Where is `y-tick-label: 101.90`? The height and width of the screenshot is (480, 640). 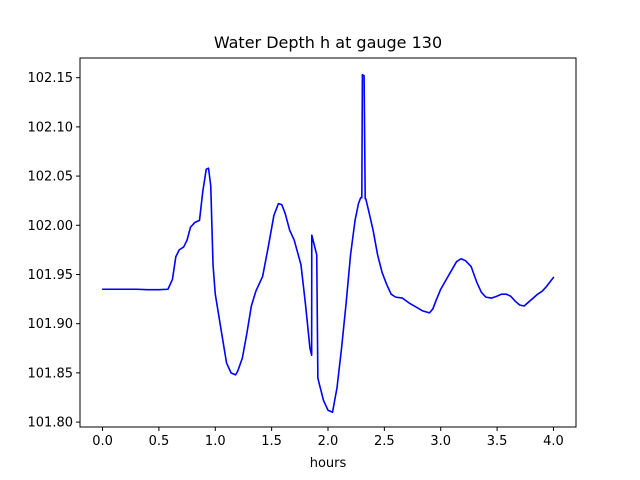
y-tick-label: 101.90 is located at coordinates (51, 324).